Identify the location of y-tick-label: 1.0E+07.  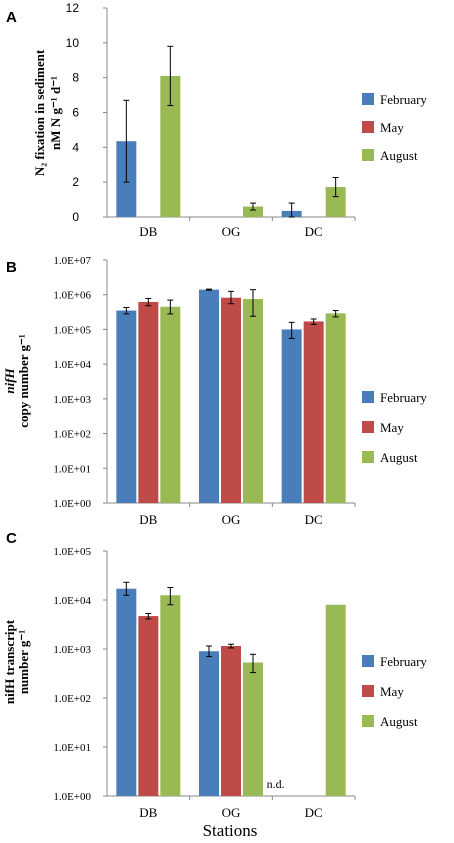
(72, 261).